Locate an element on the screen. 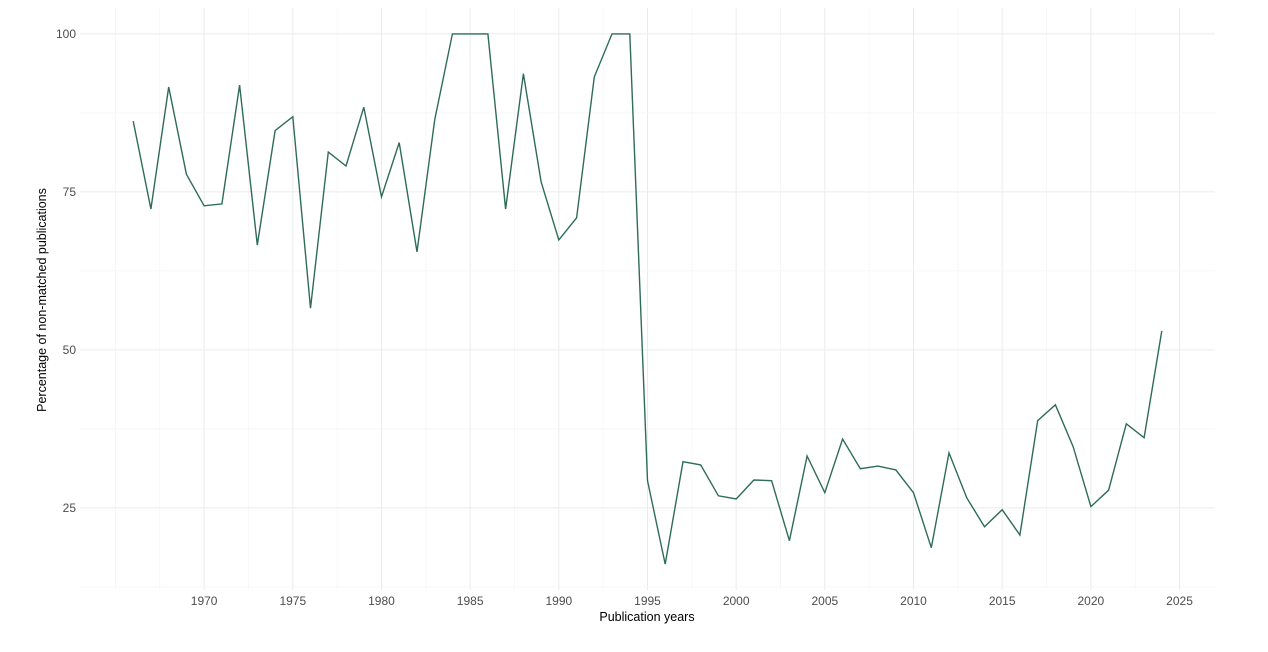 The height and width of the screenshot is (652, 1268). x-tick-label: 2005 is located at coordinates (824, 601).